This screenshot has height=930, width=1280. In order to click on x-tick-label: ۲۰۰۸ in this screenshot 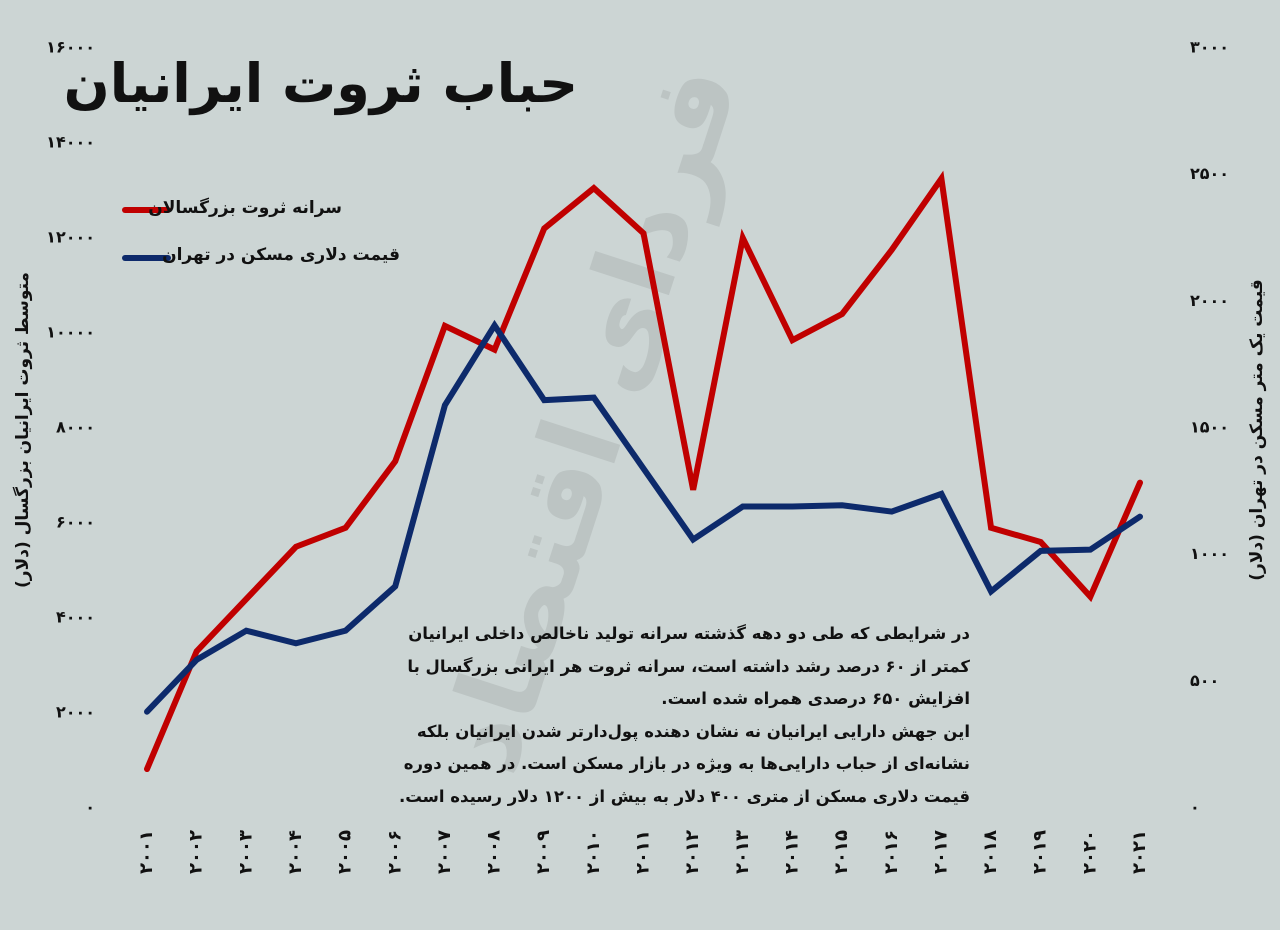, I will do `click(494, 852)`.